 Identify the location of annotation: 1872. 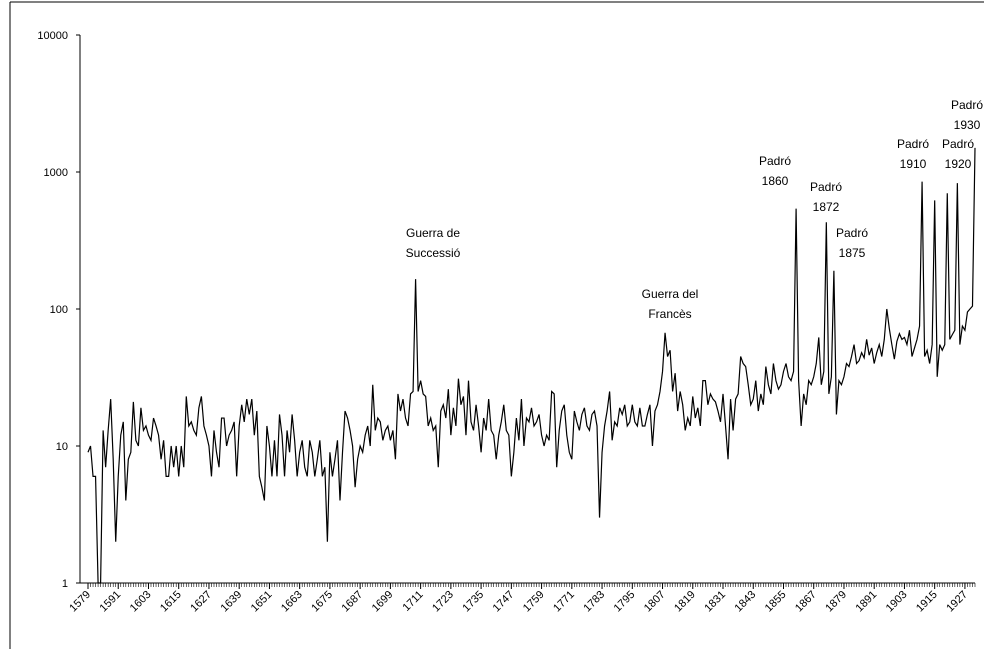
(826, 207).